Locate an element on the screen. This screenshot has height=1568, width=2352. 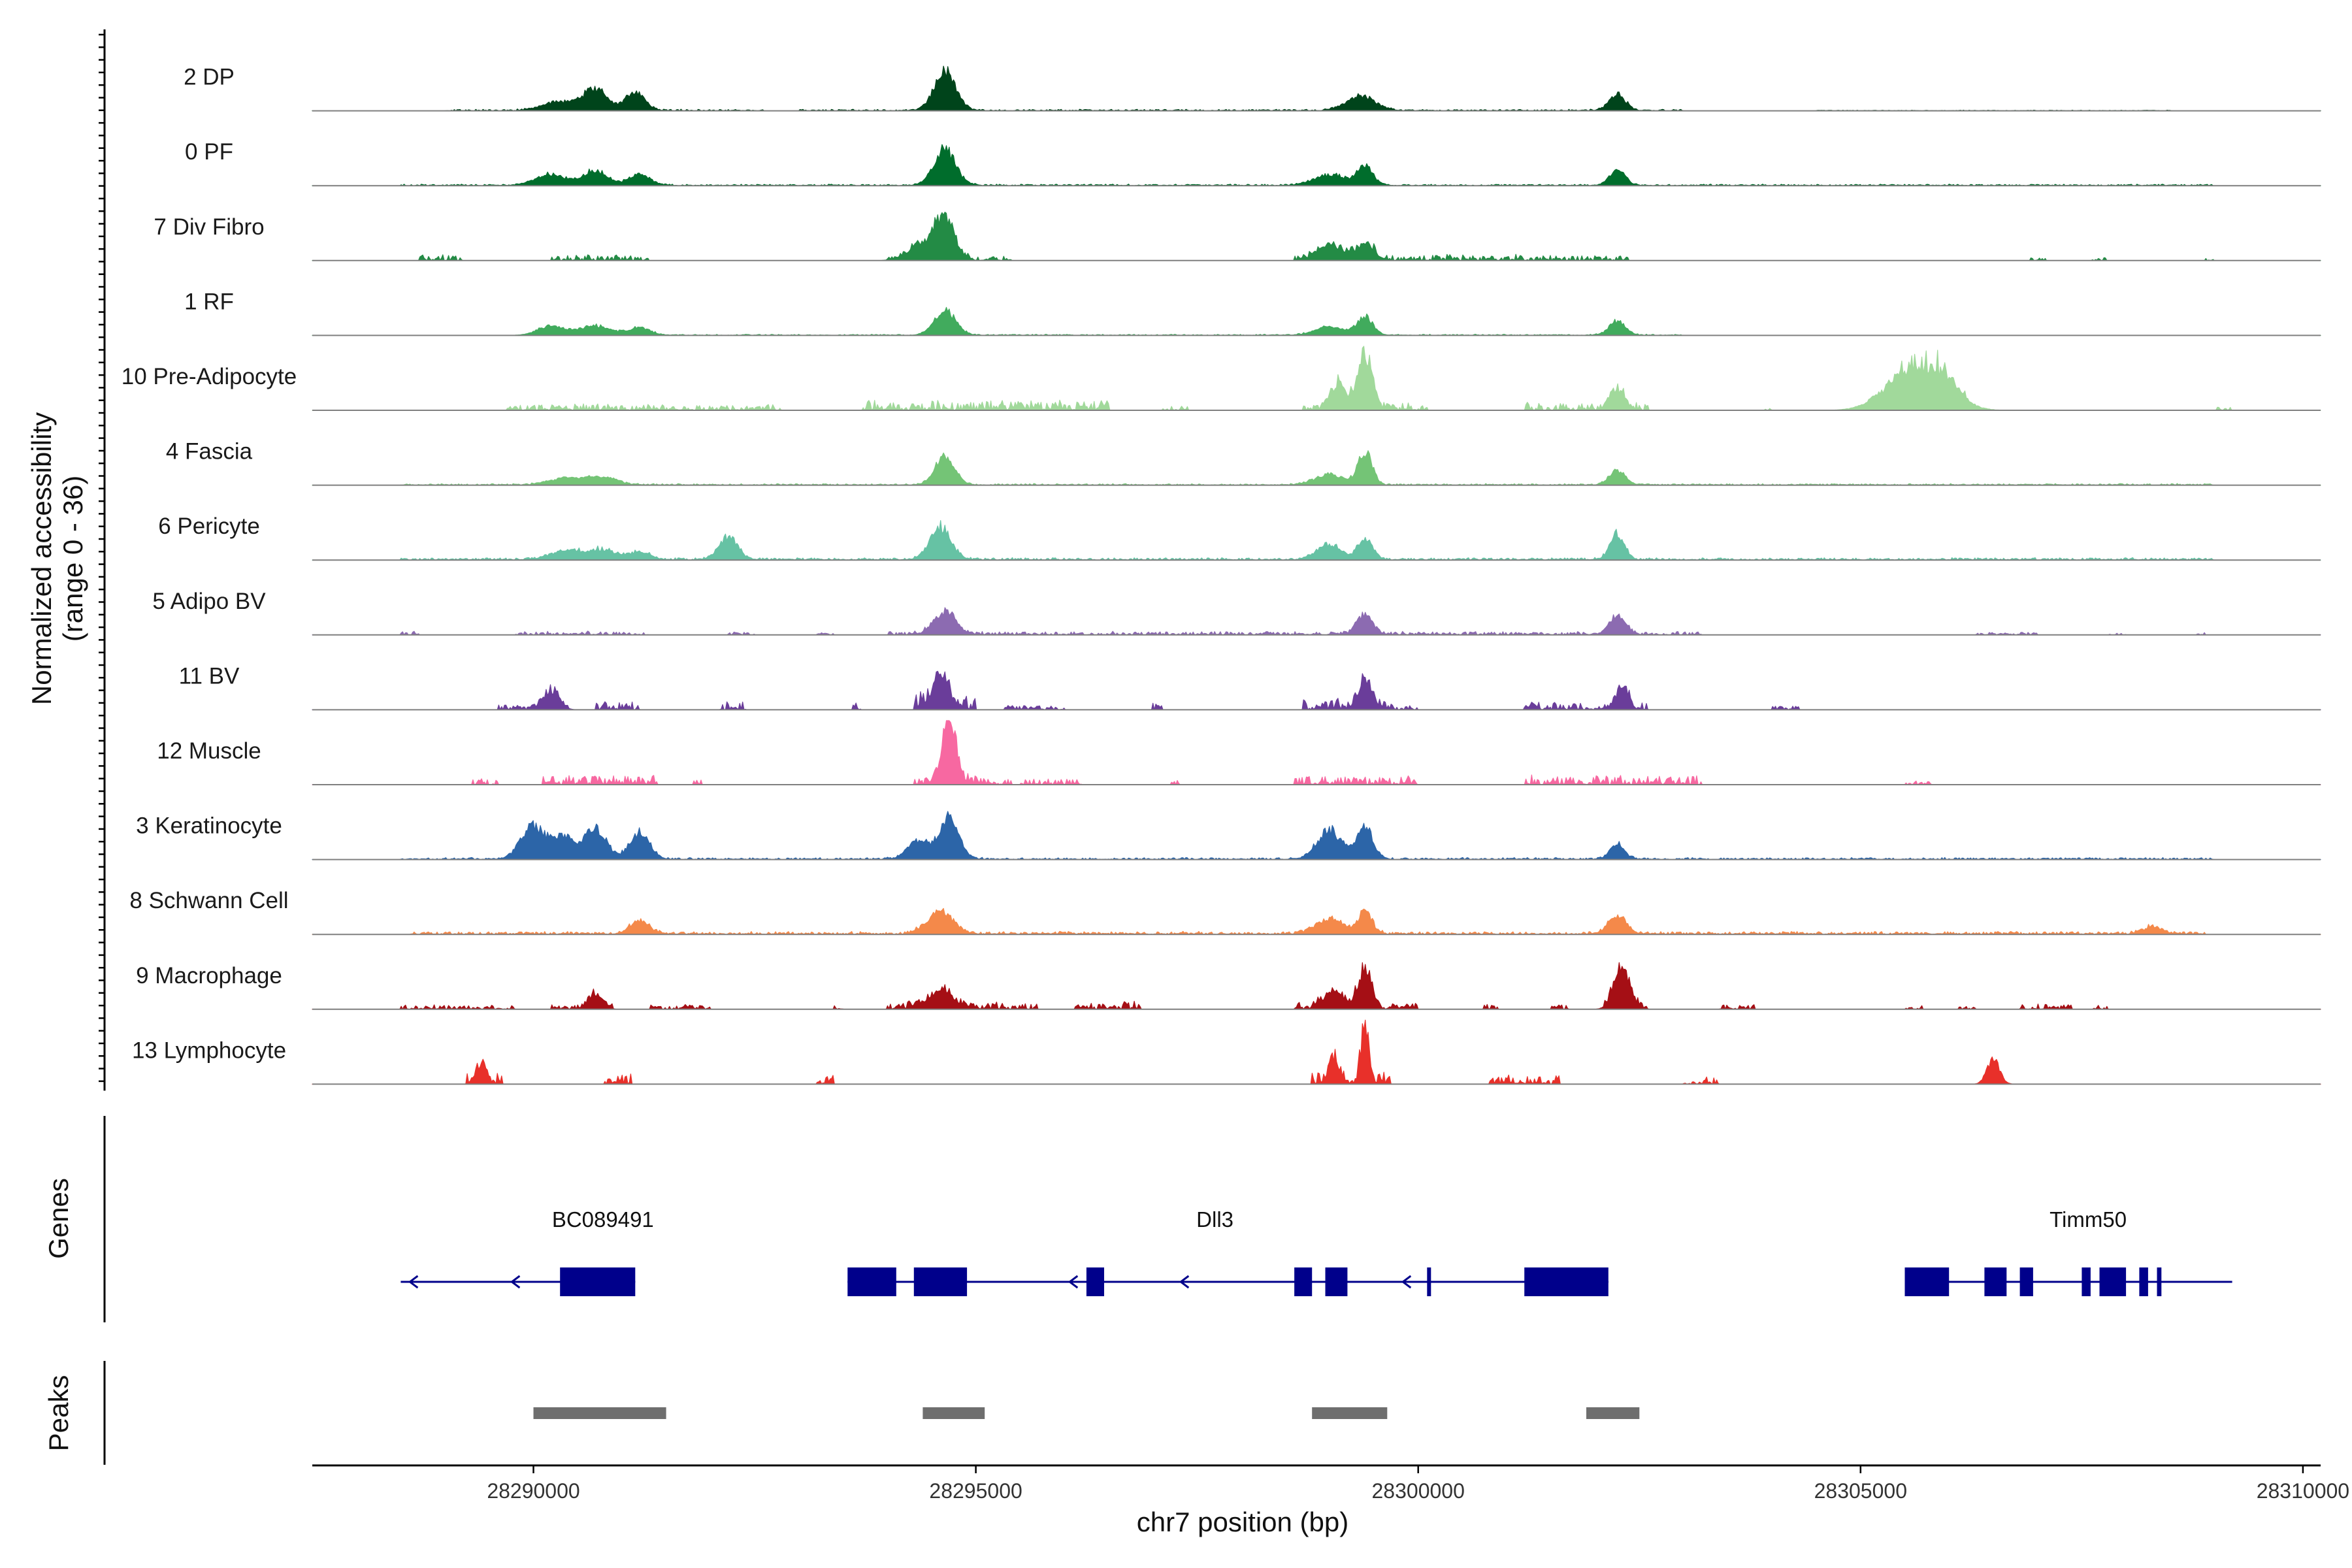
track-coverage-4-fascia is located at coordinates (1316, 468).